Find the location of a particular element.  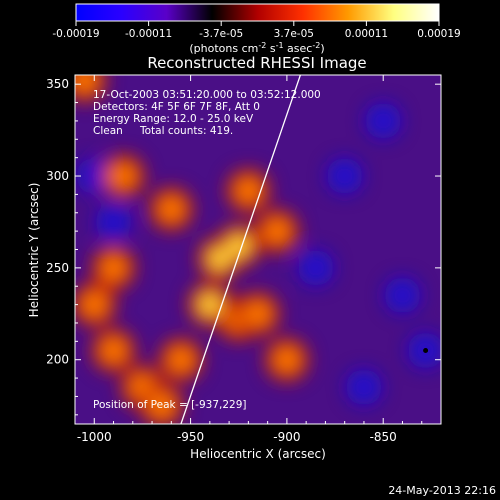

x-tick-label: -900 is located at coordinates (286, 437).